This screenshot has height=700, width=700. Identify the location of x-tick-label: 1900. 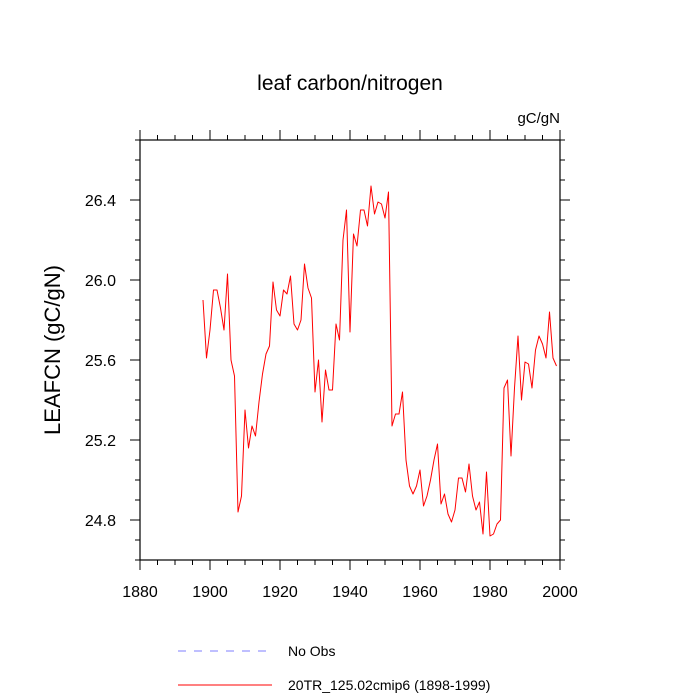
(210, 592).